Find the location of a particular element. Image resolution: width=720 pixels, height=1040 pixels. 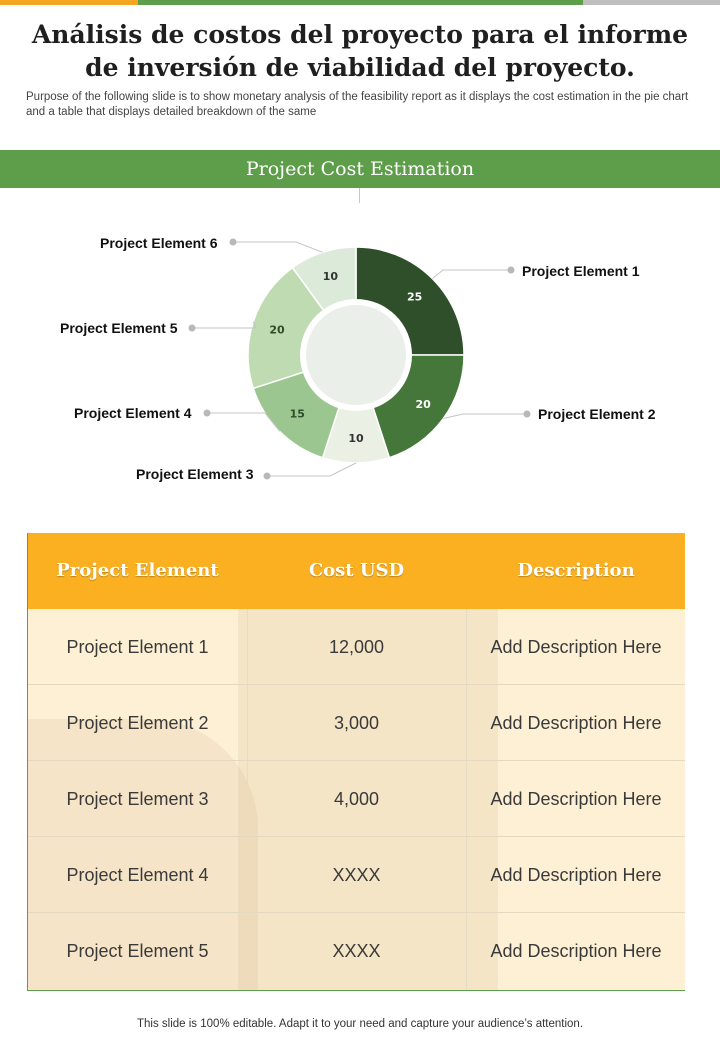

banner-connector-line is located at coordinates (359, 195).